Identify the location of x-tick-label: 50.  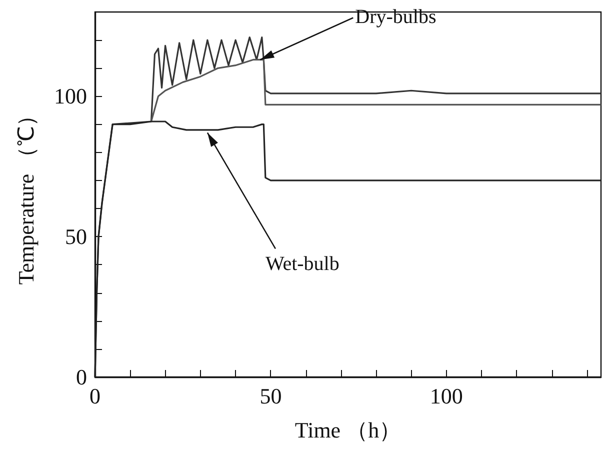
(271, 396).